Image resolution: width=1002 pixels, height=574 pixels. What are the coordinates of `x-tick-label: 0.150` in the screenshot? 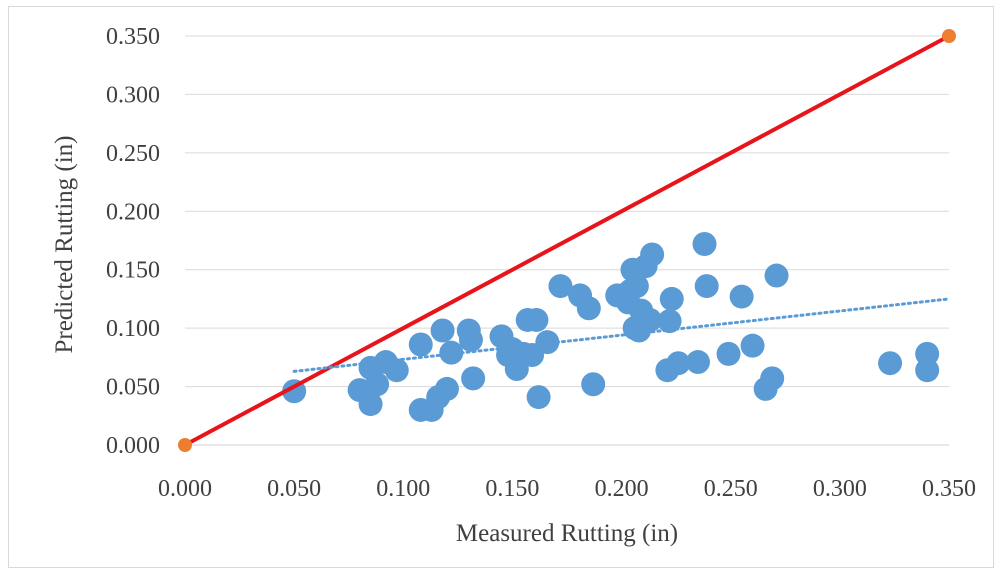 It's located at (512, 489).